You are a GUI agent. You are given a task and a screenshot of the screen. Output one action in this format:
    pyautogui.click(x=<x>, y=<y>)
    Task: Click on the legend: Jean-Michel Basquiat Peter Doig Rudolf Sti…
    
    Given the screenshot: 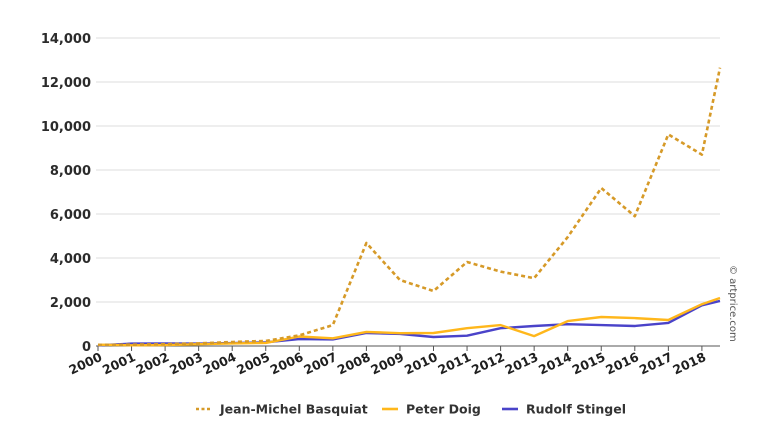 What is the action you would take?
    pyautogui.click(x=411, y=409)
    